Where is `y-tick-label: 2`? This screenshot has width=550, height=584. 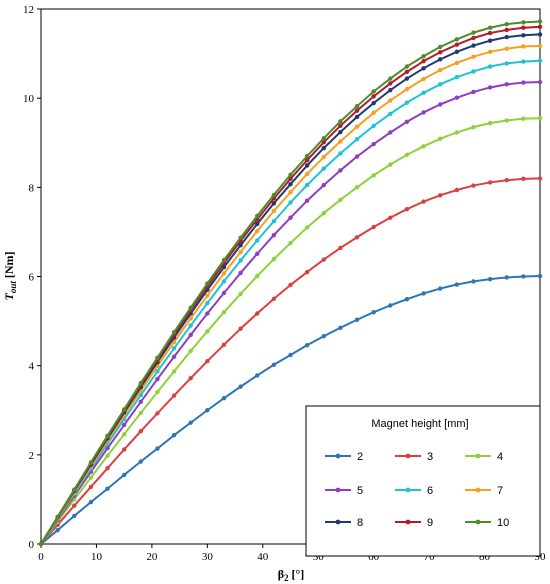
y-tick-label: 2 is located at coordinates (32, 456).